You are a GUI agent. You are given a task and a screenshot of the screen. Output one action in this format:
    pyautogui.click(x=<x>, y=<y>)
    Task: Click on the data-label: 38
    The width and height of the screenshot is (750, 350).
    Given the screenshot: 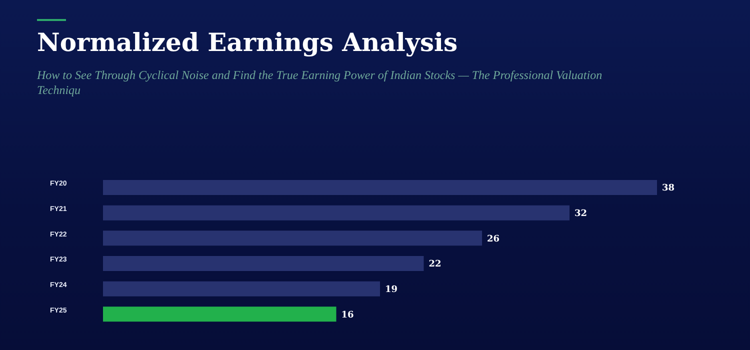 What is the action you would take?
    pyautogui.click(x=668, y=189)
    